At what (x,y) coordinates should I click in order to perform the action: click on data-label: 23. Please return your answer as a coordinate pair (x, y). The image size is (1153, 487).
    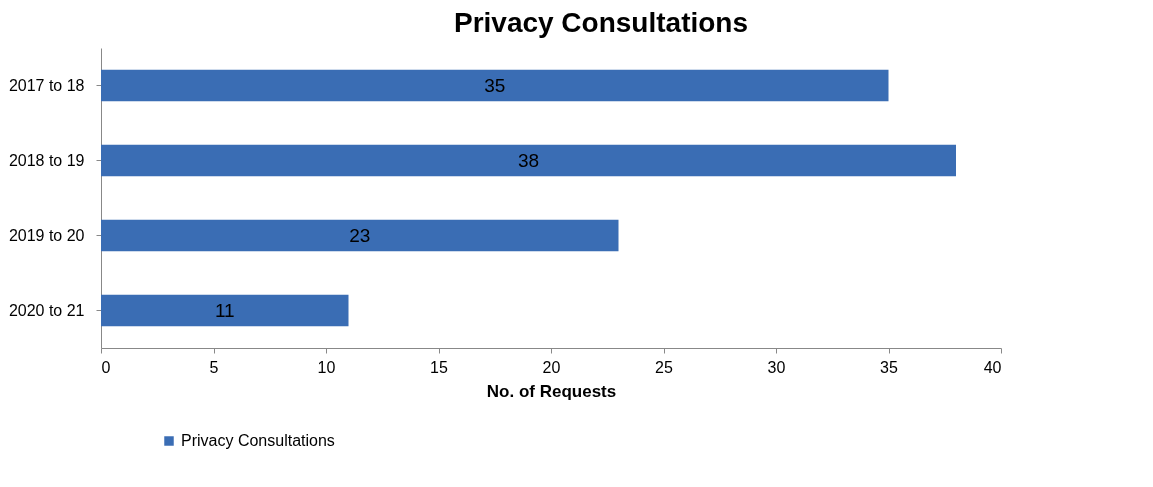
    Looking at the image, I should click on (360, 235).